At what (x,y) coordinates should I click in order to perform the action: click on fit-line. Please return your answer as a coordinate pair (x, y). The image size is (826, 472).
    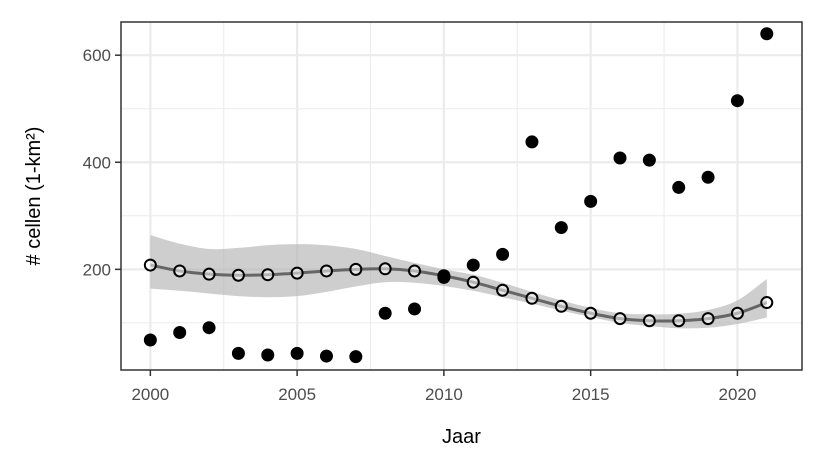
    Looking at the image, I should click on (459, 293).